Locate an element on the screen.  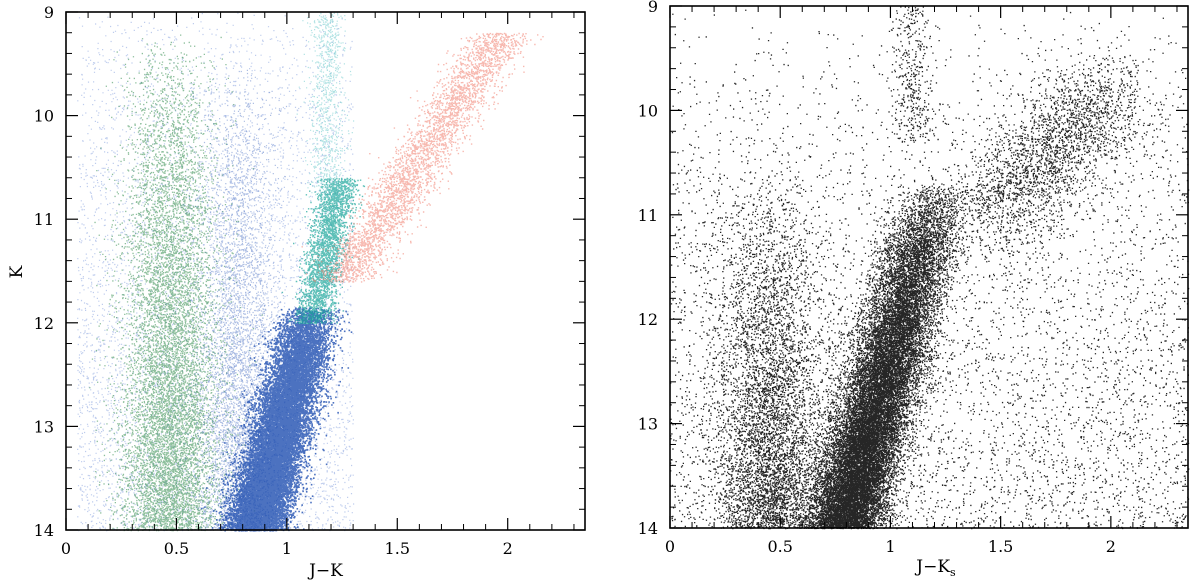
right-x-tick-label: 2 is located at coordinates (1111, 546).